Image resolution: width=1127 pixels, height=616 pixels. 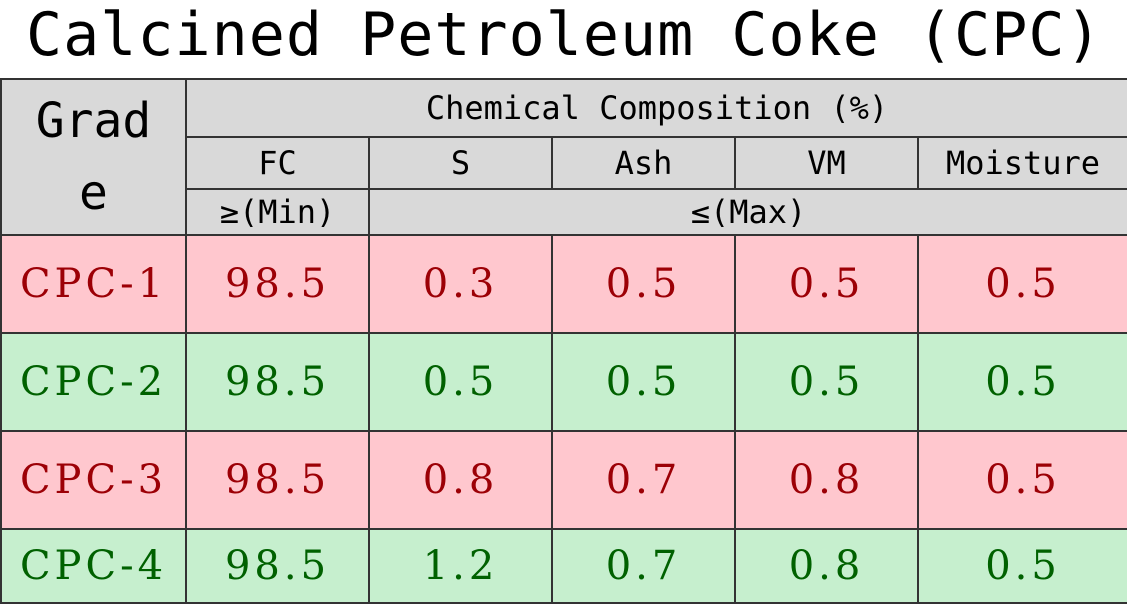 I want to click on column-header: Ash, so click(x=643, y=163).